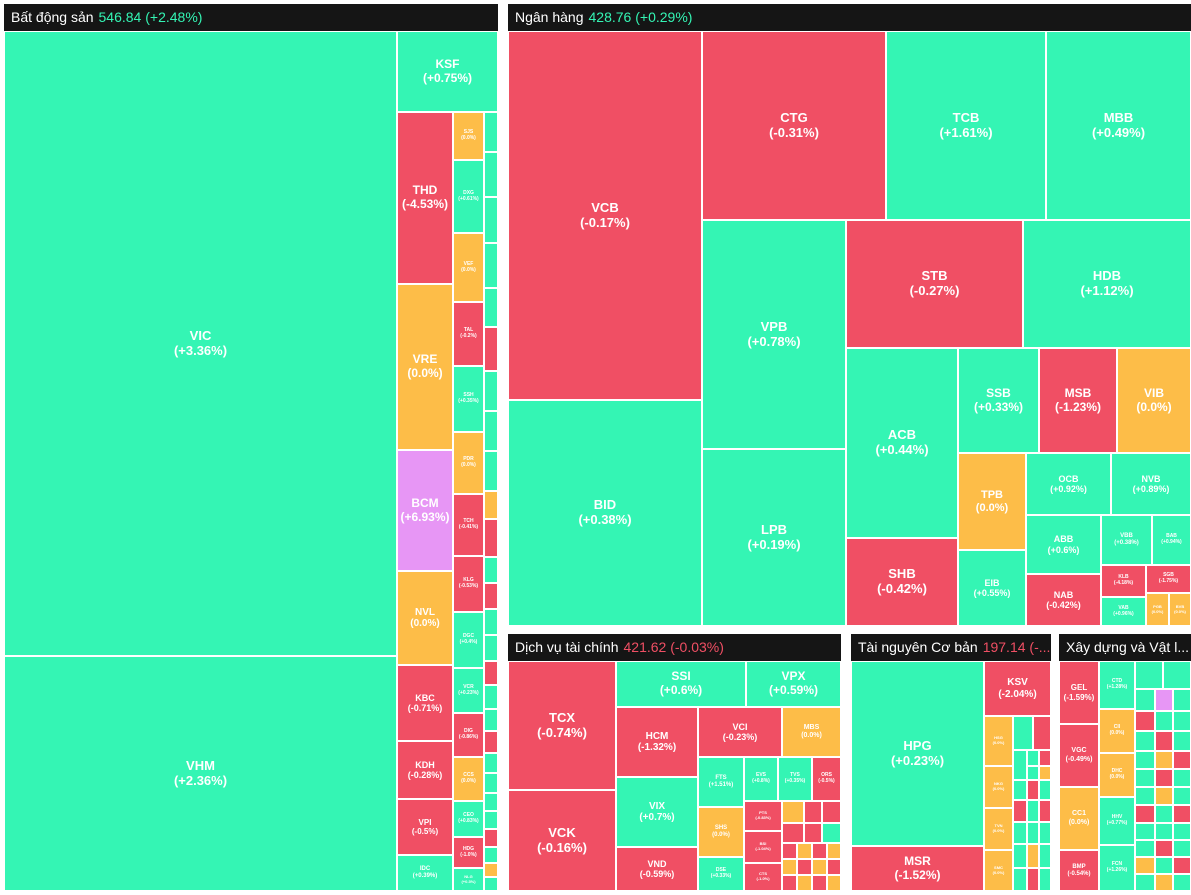 This screenshot has height=895, width=1191. What do you see at coordinates (1117, 685) in the screenshot?
I see `stock-tile-ctd: CTD (+1.28%)` at bounding box center [1117, 685].